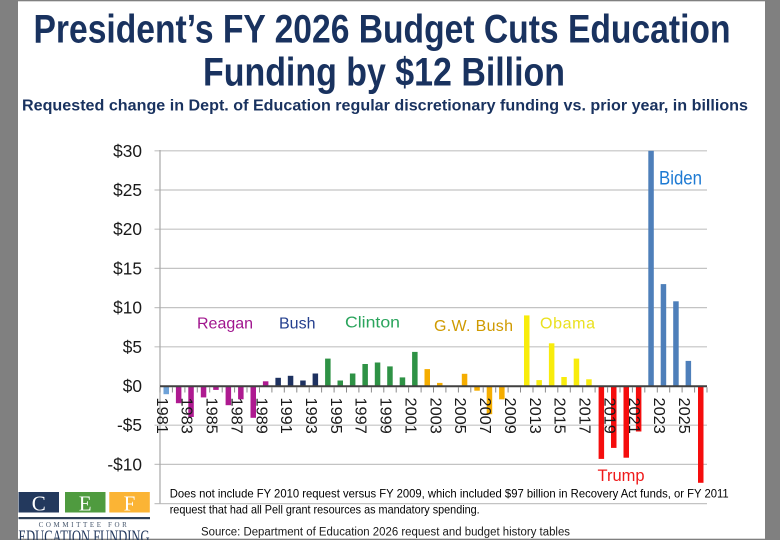  What do you see at coordinates (621, 476) in the screenshot?
I see `svg-text: Trump` at bounding box center [621, 476].